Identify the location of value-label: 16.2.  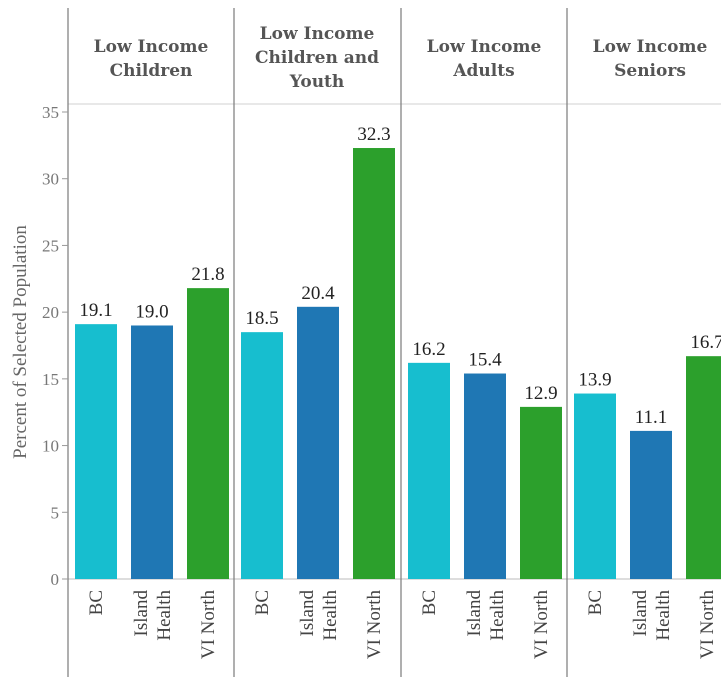
(428, 349).